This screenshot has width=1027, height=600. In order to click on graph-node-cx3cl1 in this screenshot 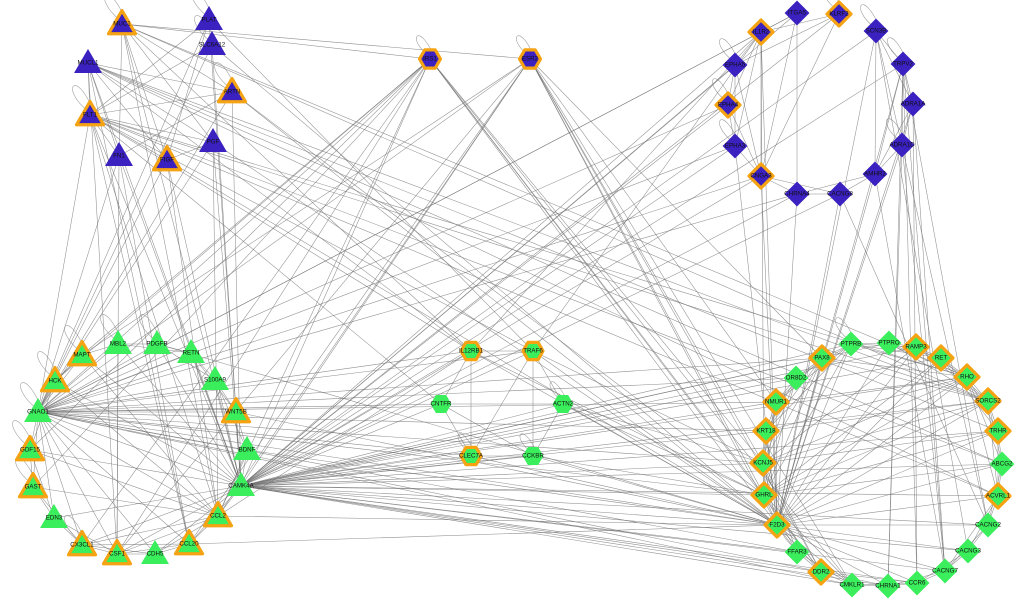, I will do `click(82, 543)`.